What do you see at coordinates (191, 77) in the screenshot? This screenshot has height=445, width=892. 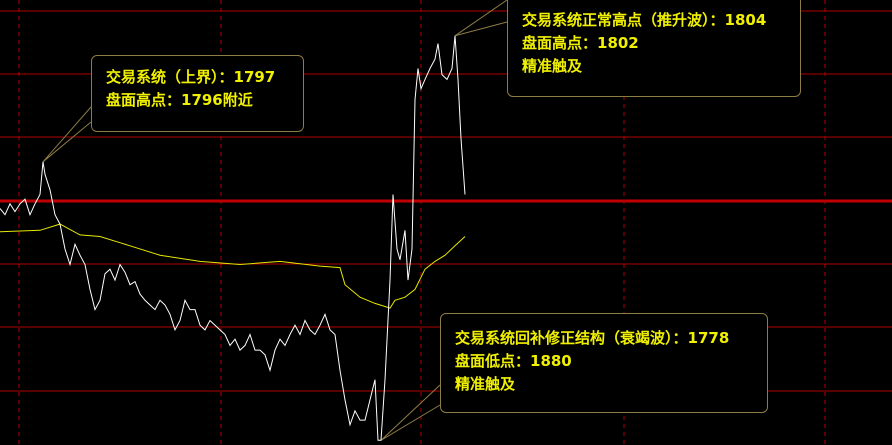 I see `annotation-text: 交易系统（上界）：1797` at bounding box center [191, 77].